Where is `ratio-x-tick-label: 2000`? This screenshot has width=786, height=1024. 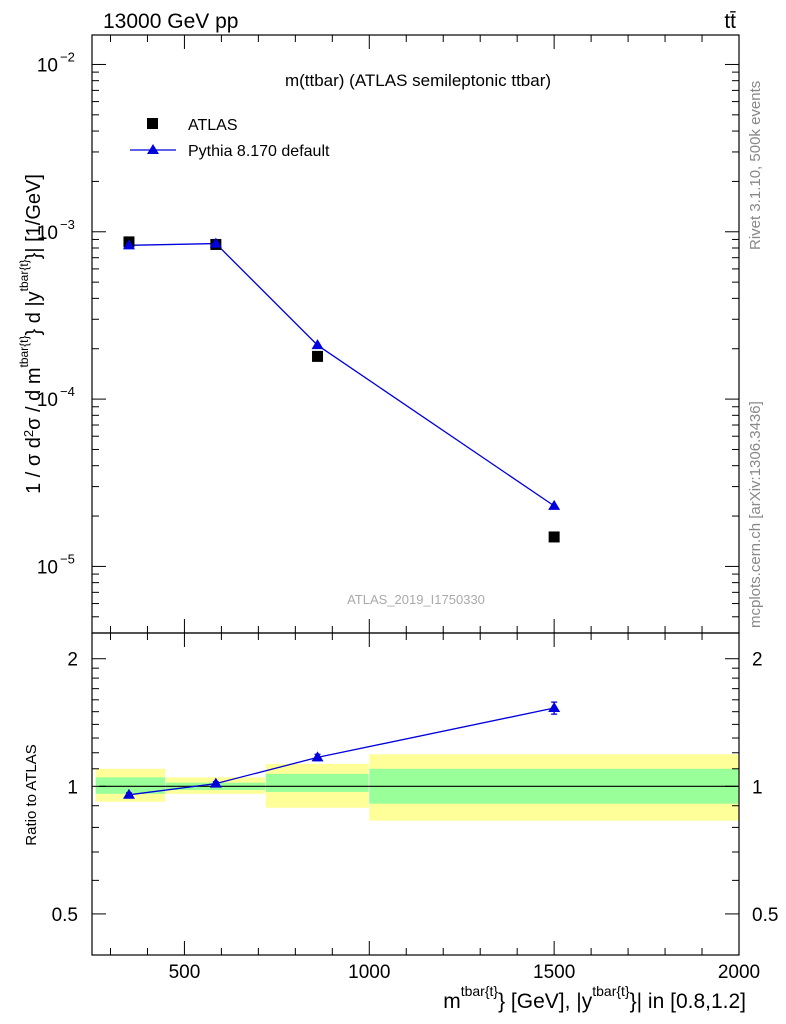 ratio-x-tick-label: 2000 is located at coordinates (739, 972).